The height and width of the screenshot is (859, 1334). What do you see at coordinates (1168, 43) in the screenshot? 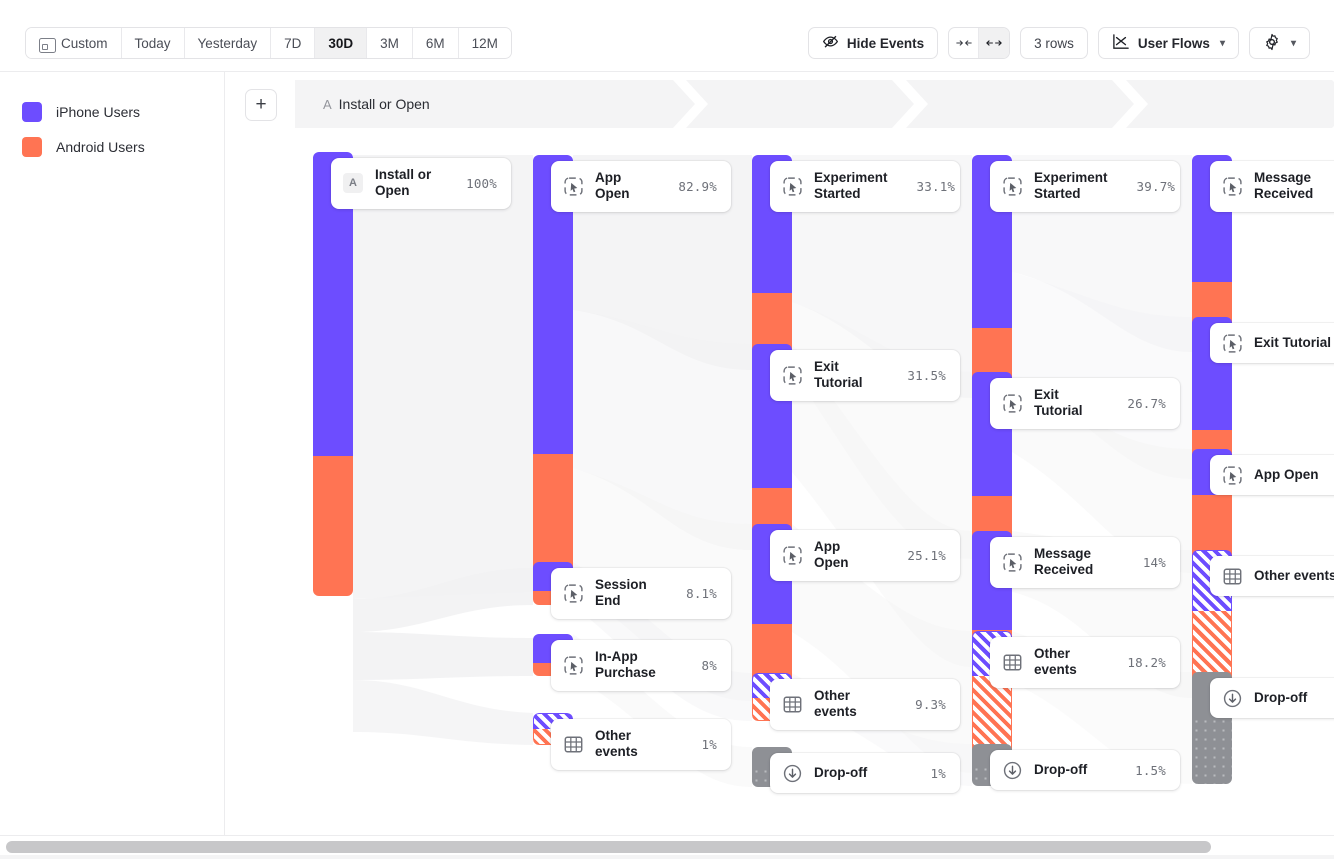
I see `view-type-button: User Flows ▾` at bounding box center [1168, 43].